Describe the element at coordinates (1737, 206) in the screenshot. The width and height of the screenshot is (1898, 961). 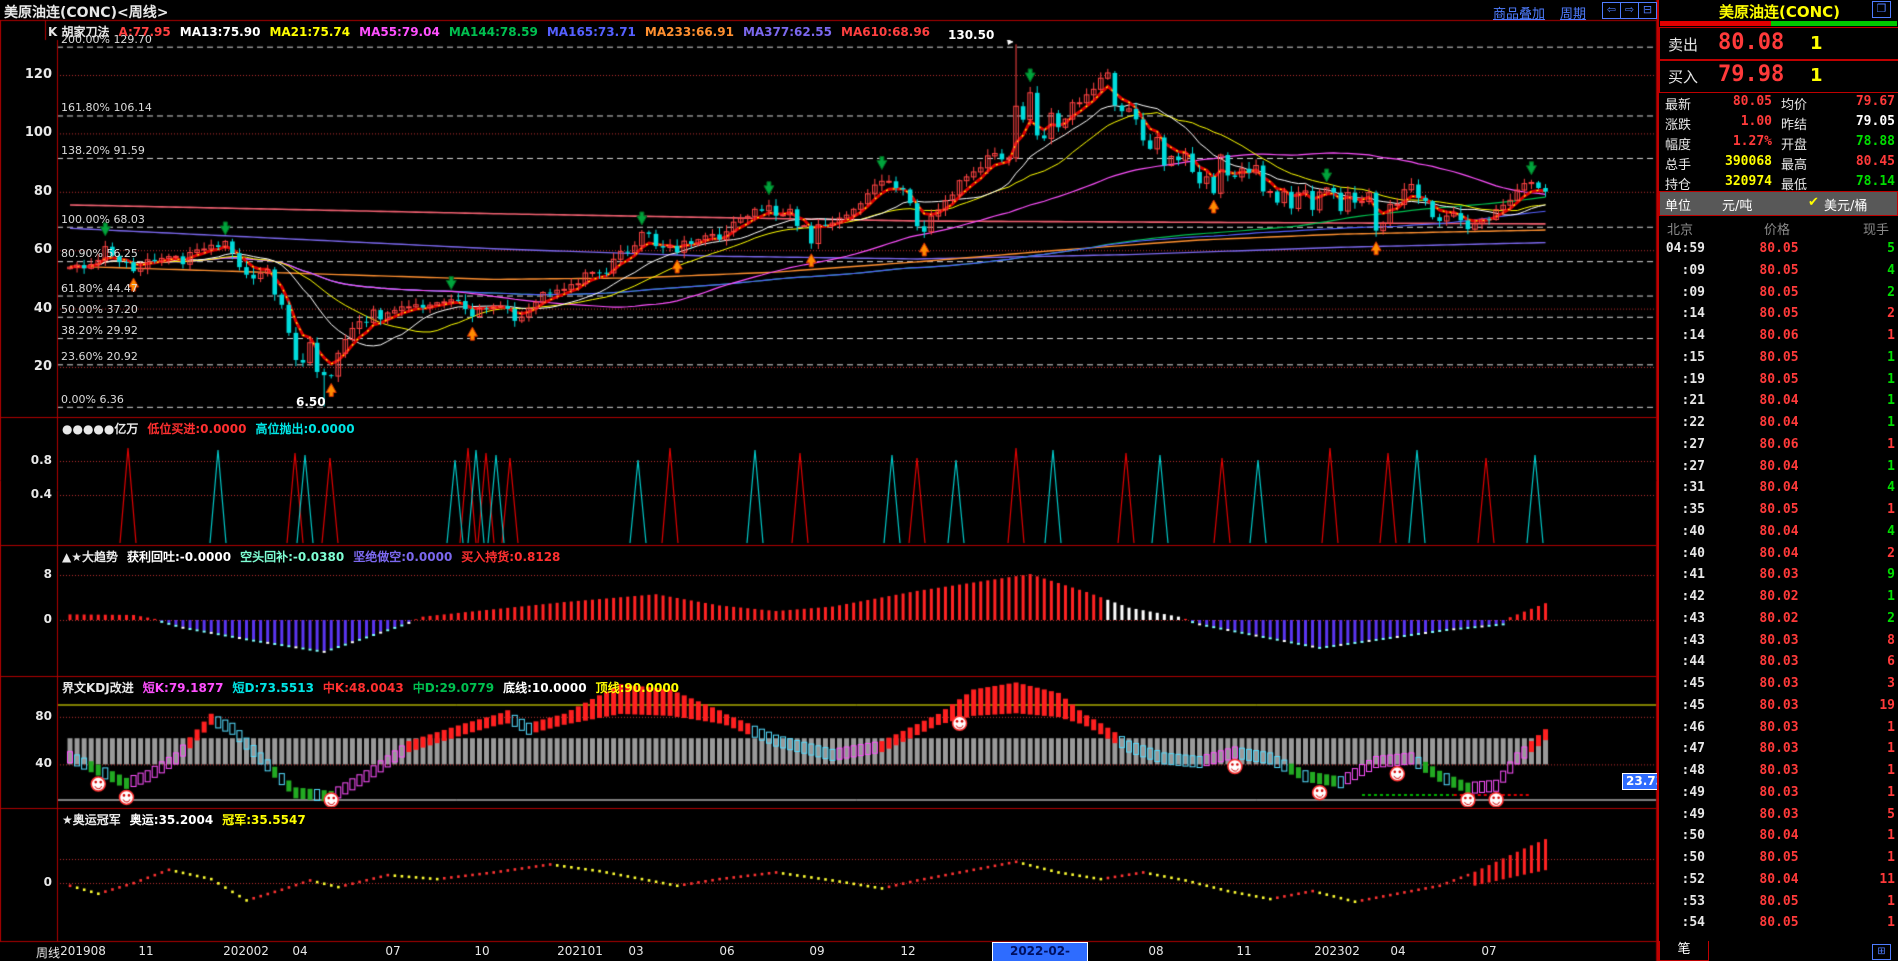
I see `unit-cny: 元/吨` at that location.